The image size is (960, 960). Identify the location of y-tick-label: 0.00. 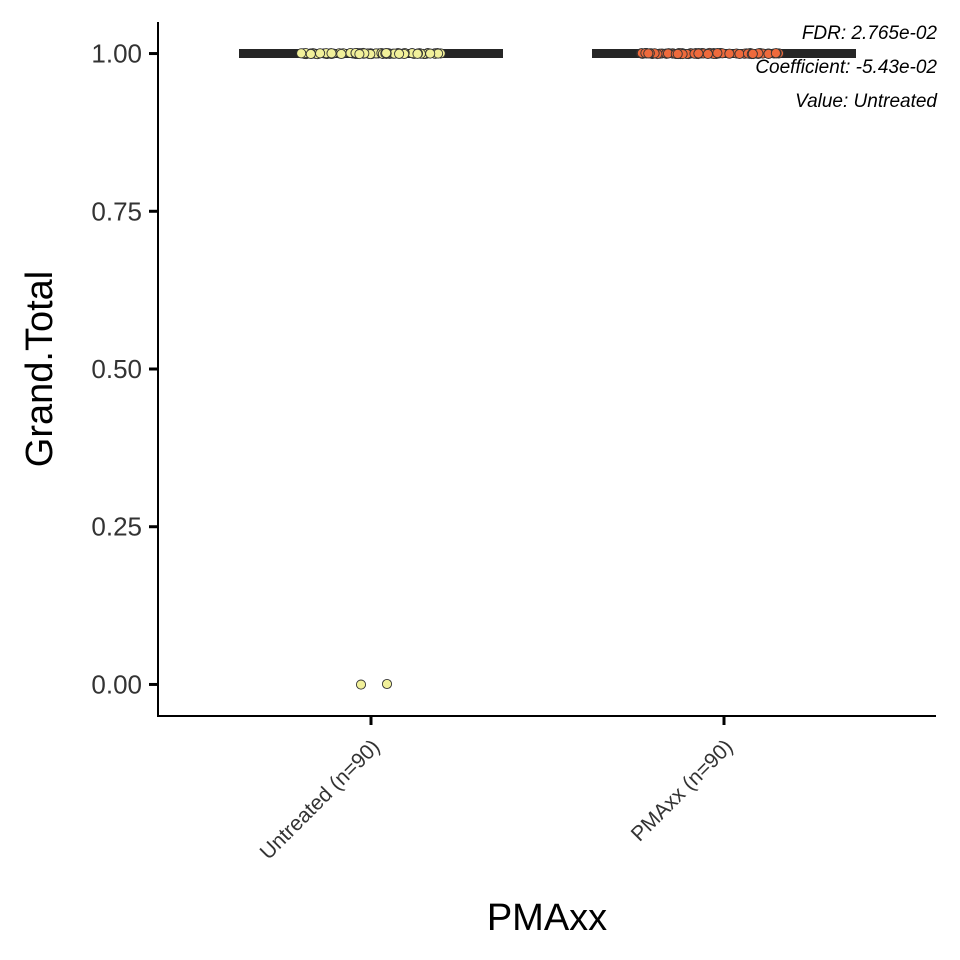
(116, 684).